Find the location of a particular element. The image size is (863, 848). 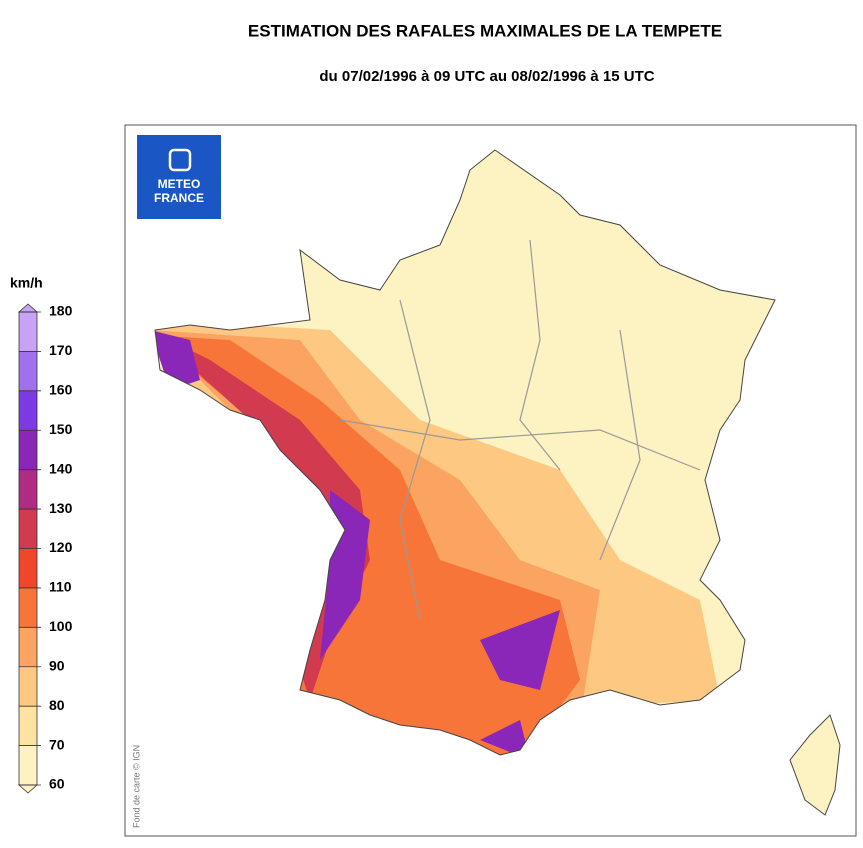

legend-tick-label: 170 is located at coordinates (61, 350).